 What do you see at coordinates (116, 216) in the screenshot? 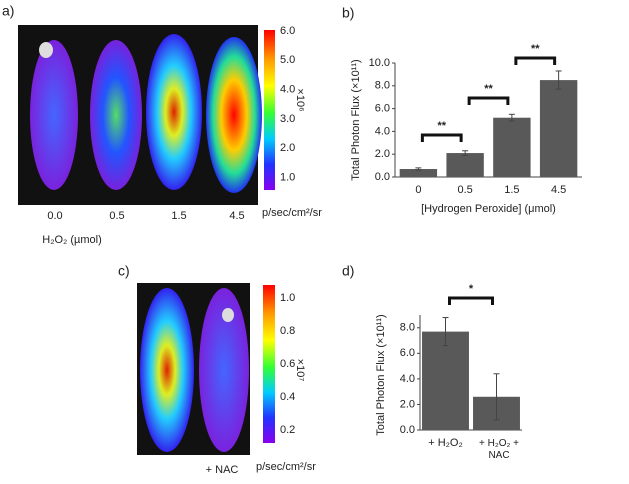
I see `image-label: 0.5` at bounding box center [116, 216].